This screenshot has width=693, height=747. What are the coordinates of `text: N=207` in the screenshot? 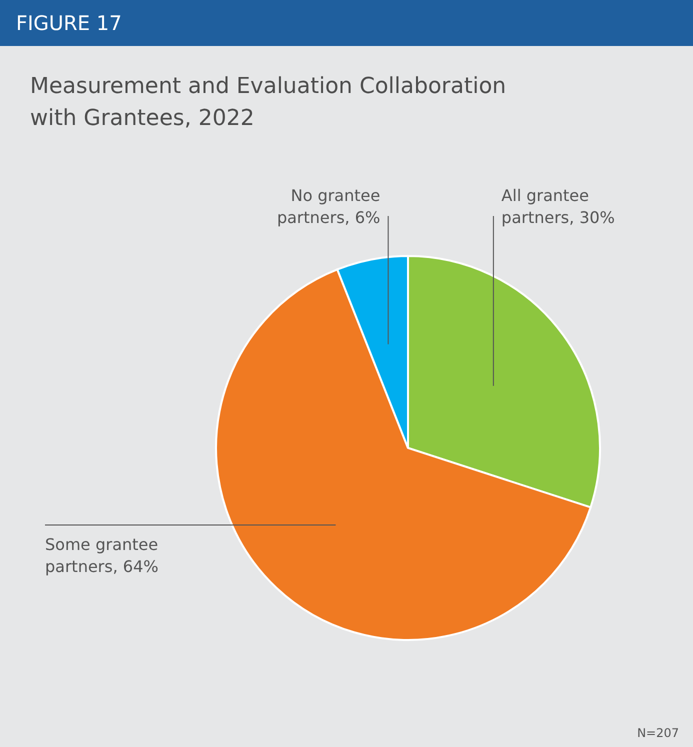 It's located at (658, 733).